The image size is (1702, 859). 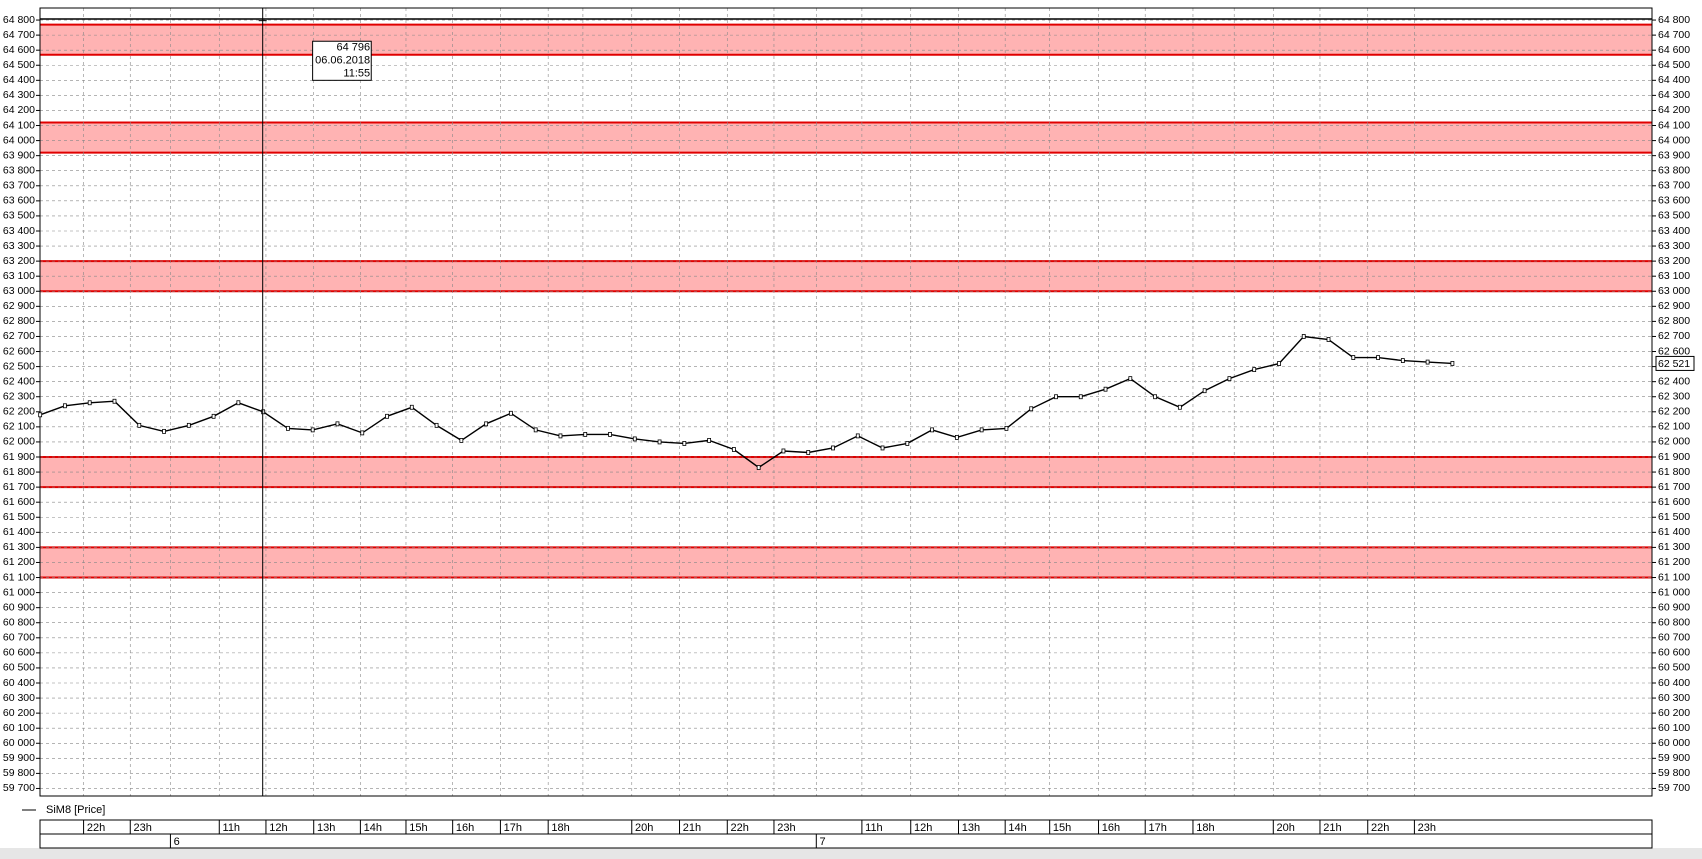 I want to click on y-tick-label: 63 200, so click(x=1674, y=261).